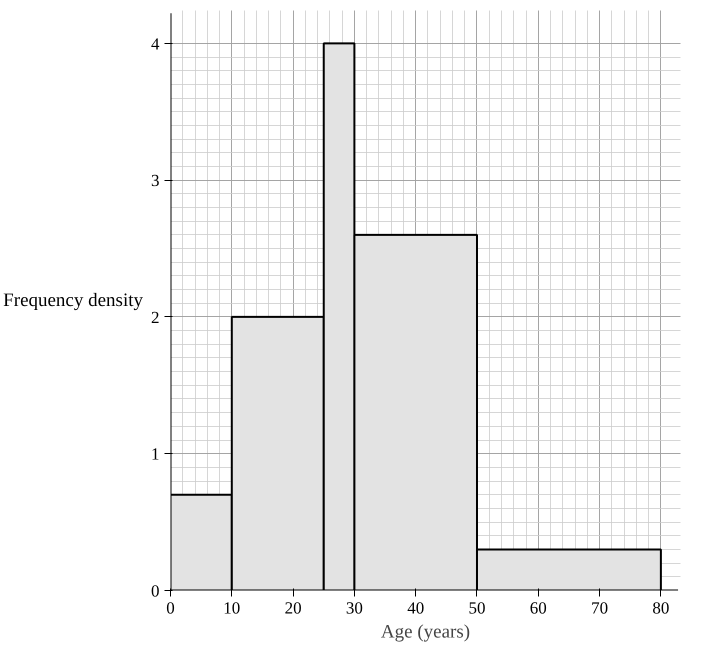 Image resolution: width=709 pixels, height=654 pixels. Describe the element at coordinates (477, 608) in the screenshot. I see `x-tick-label: 50` at that location.